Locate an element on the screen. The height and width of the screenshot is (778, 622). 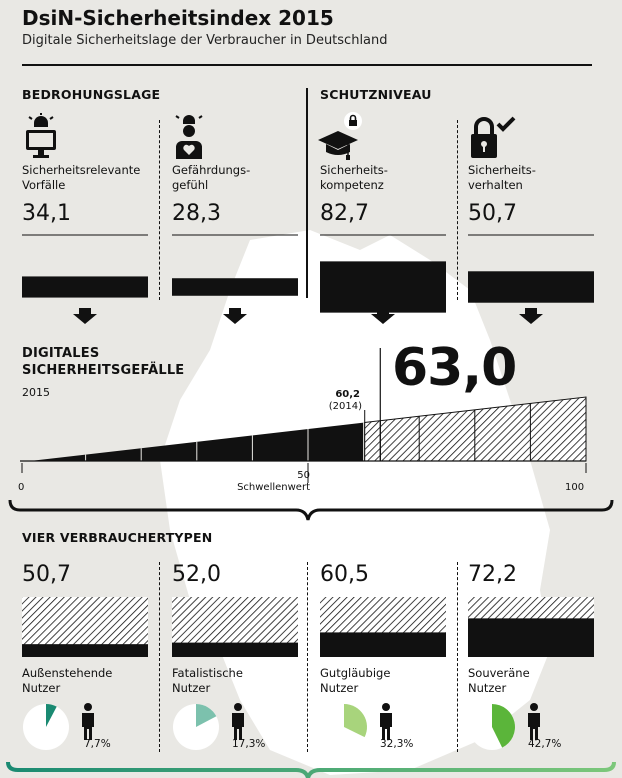
gap-previous-value: 60,2 is located at coordinates (347, 394).